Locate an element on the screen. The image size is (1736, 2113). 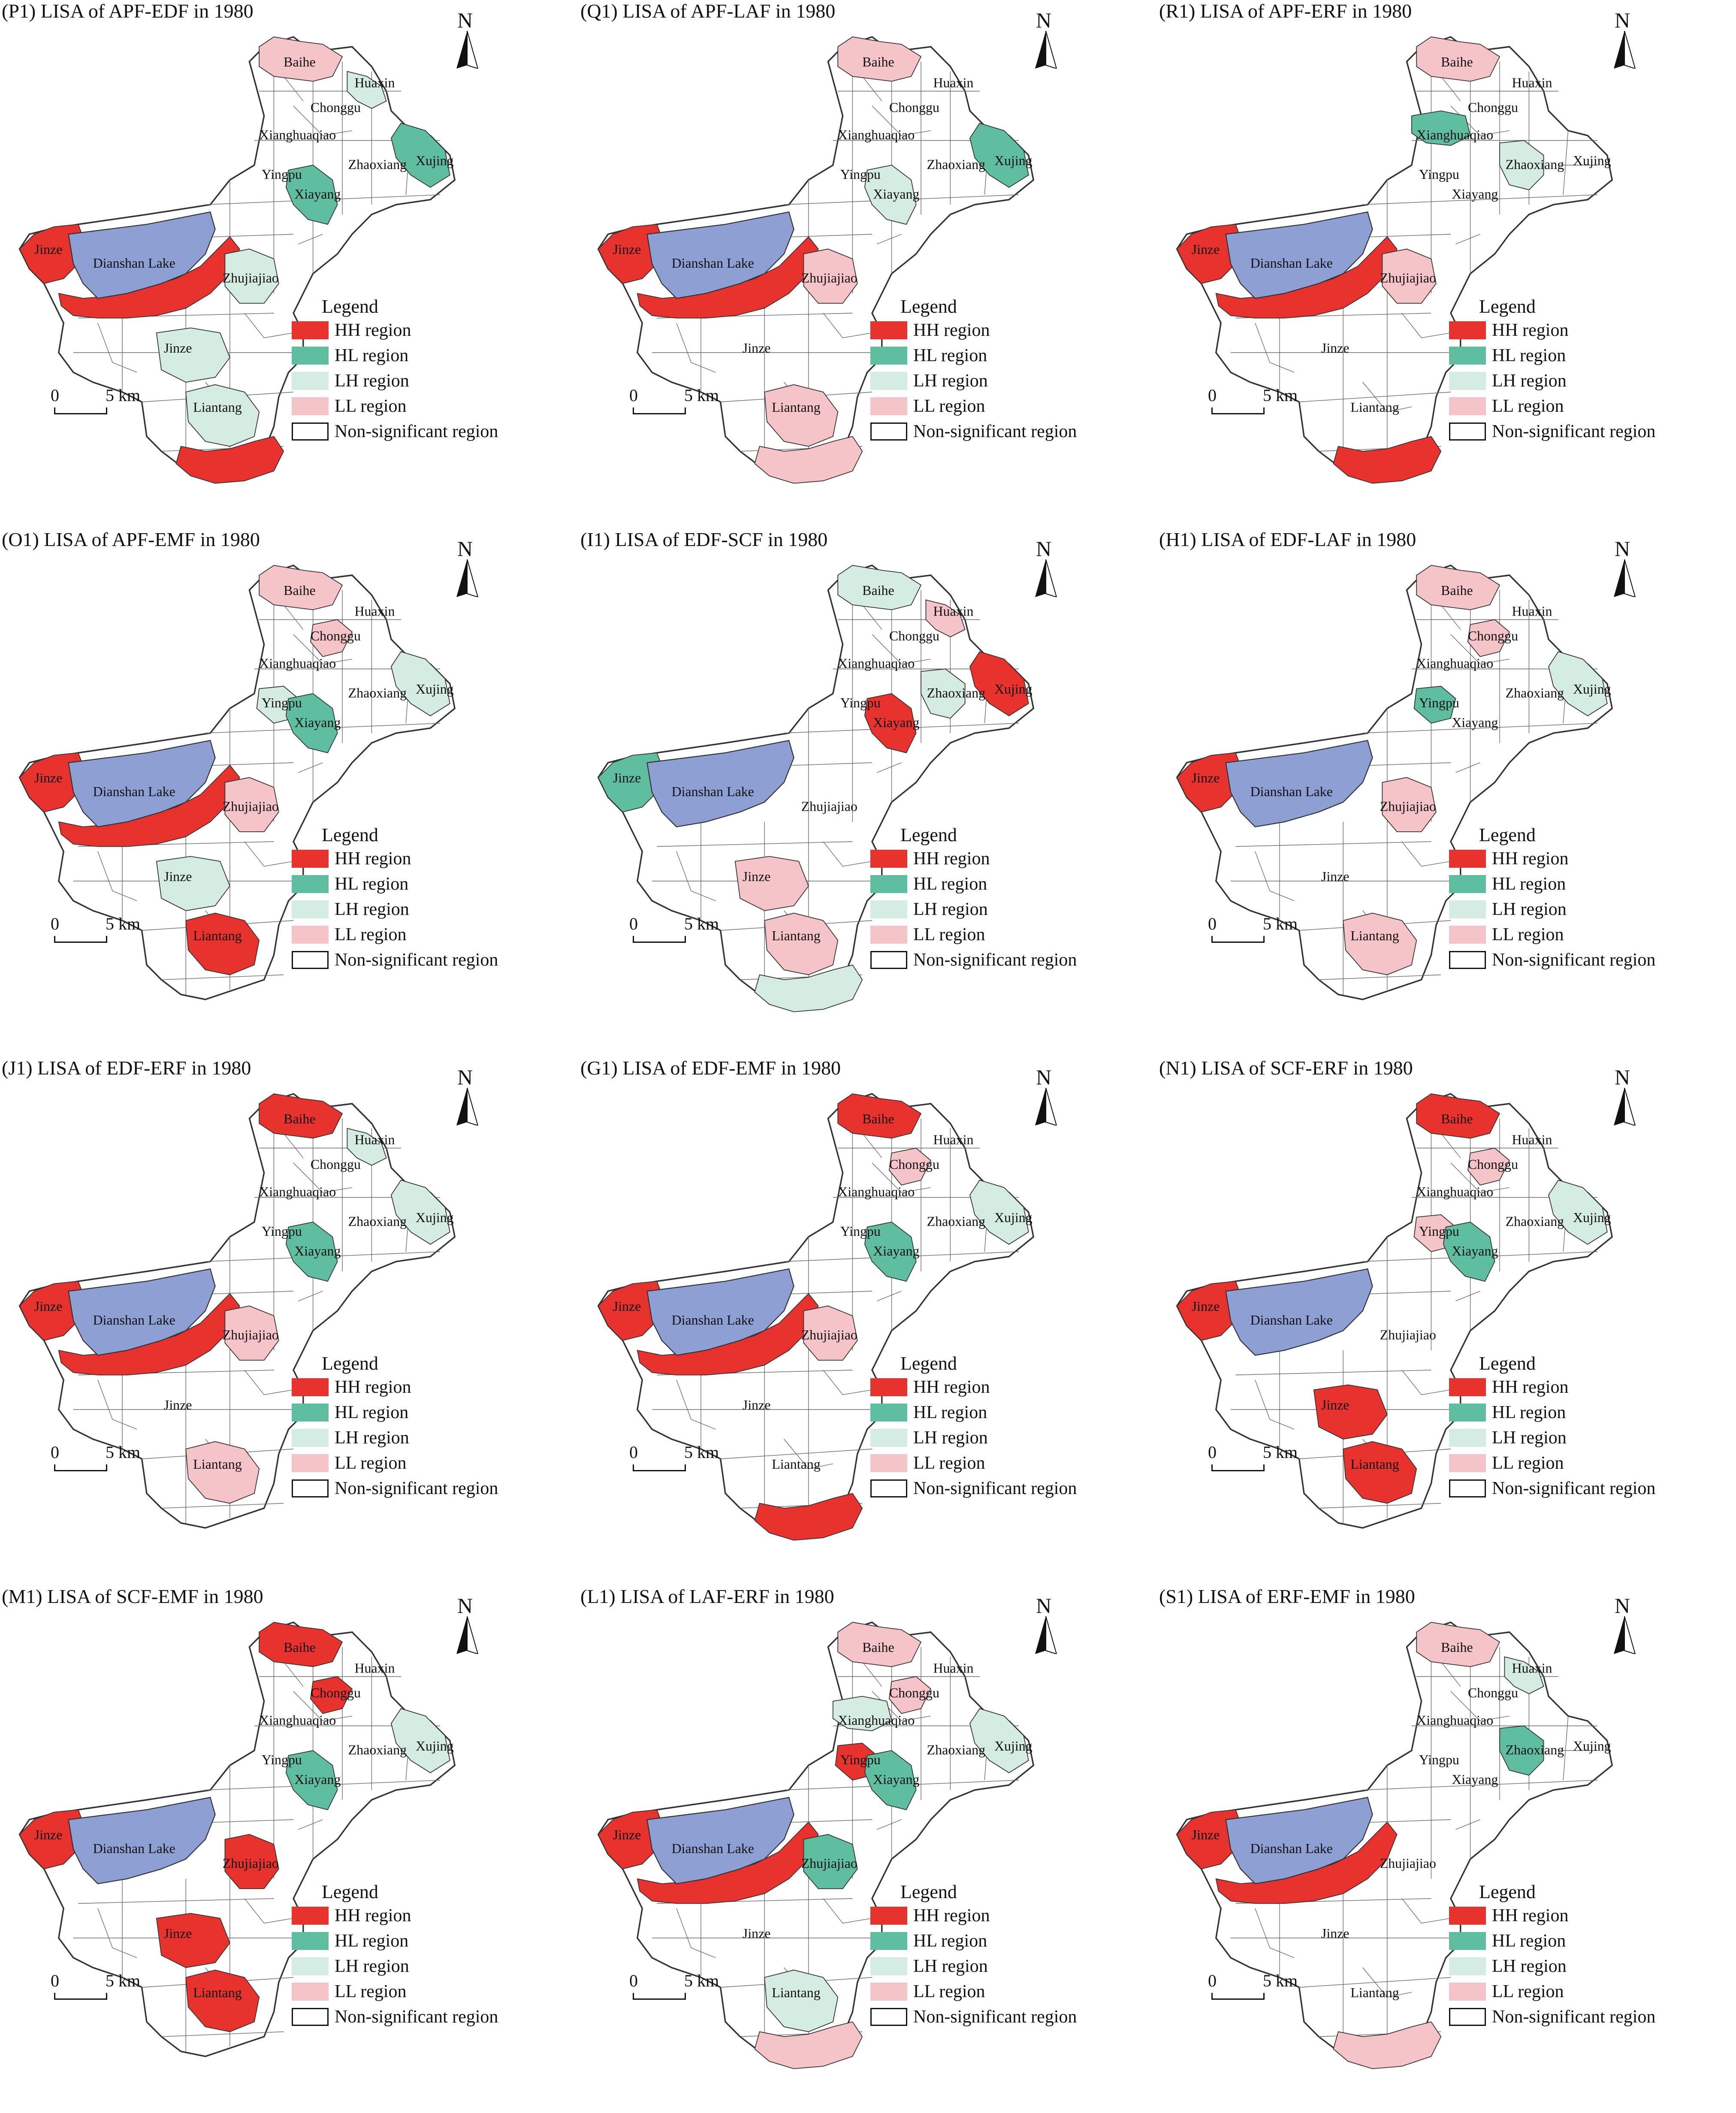
panel-title: (R1) LISA of APF-ERF in 1980 is located at coordinates (1285, 11).